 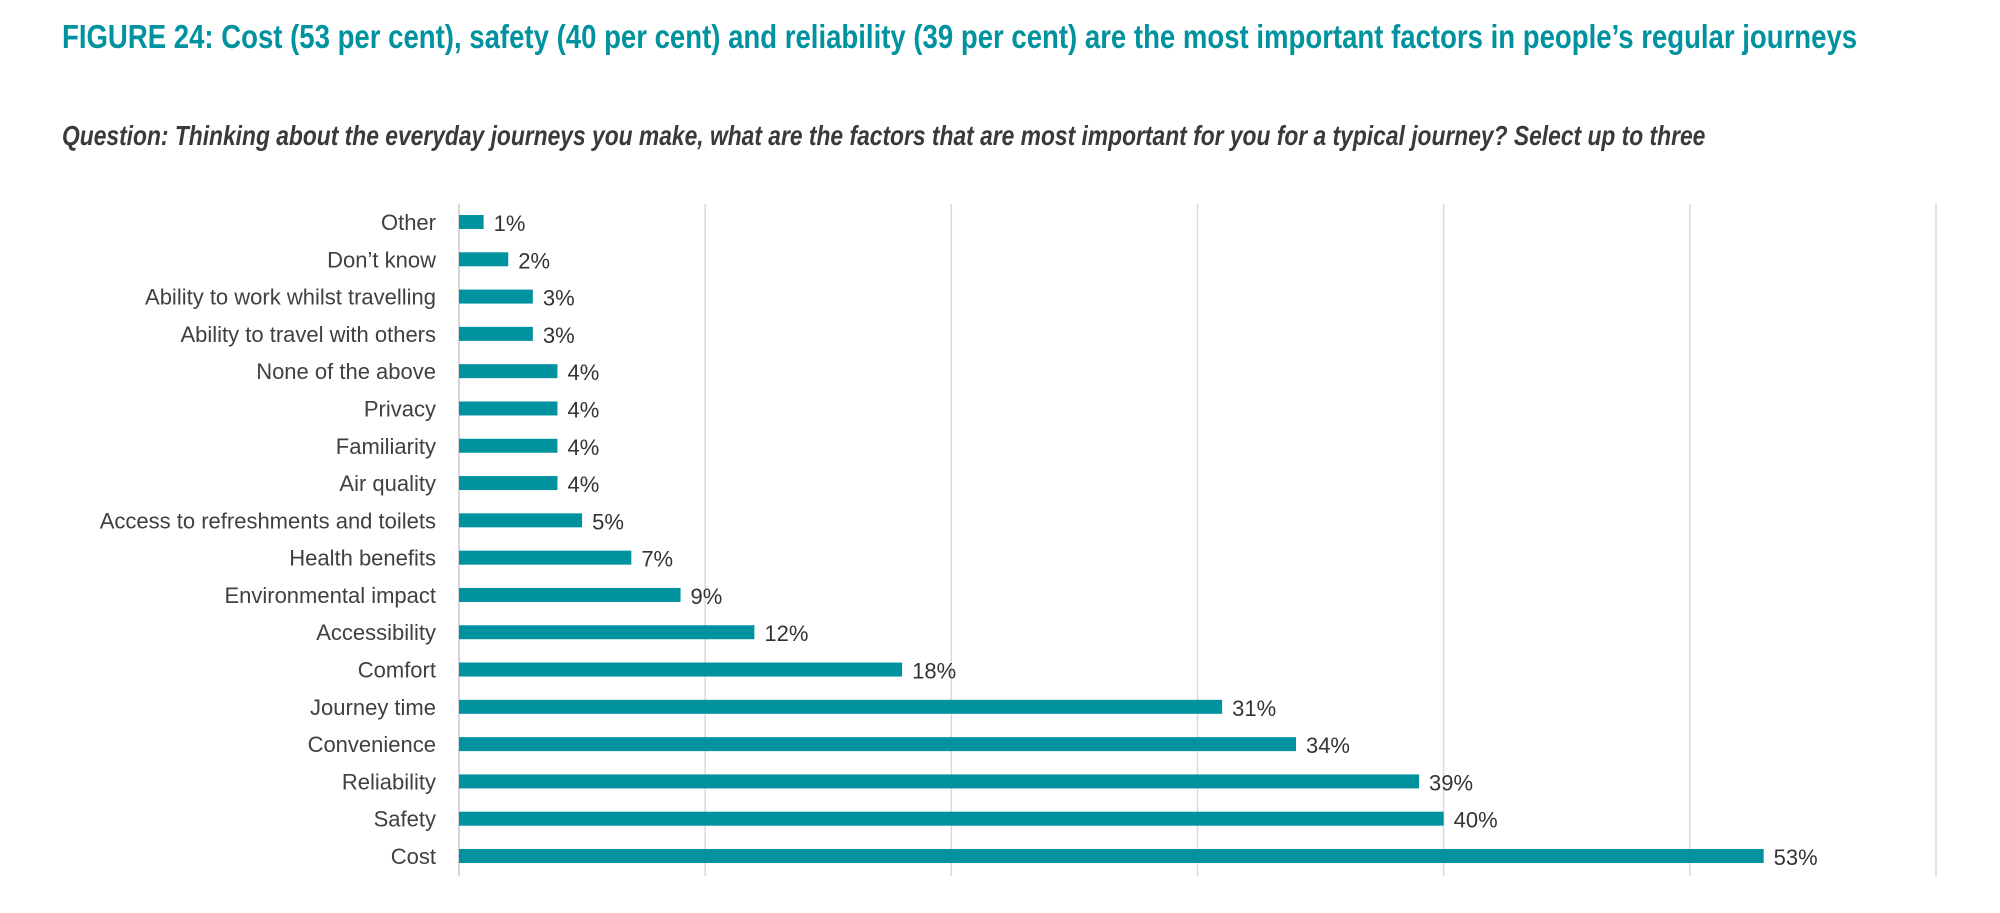 I want to click on value-label: 18%, so click(x=934, y=671).